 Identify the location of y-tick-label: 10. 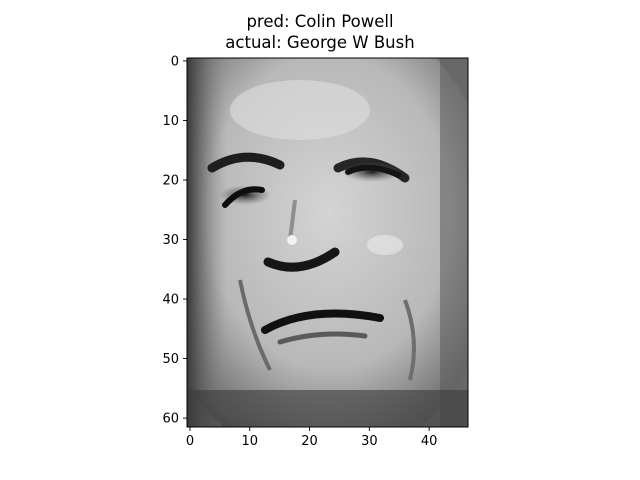
(170, 121).